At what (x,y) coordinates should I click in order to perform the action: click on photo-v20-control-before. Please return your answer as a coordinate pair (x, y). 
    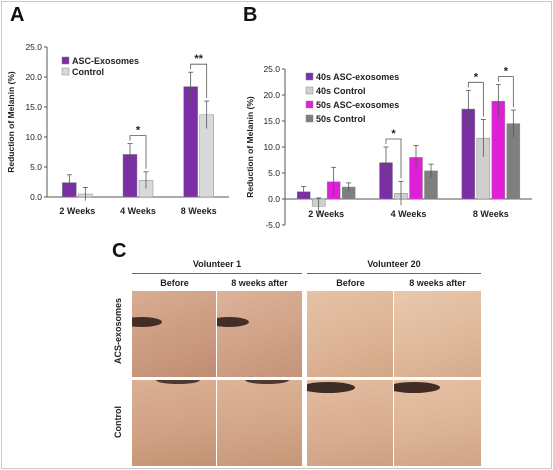
    Looking at the image, I should click on (350, 423).